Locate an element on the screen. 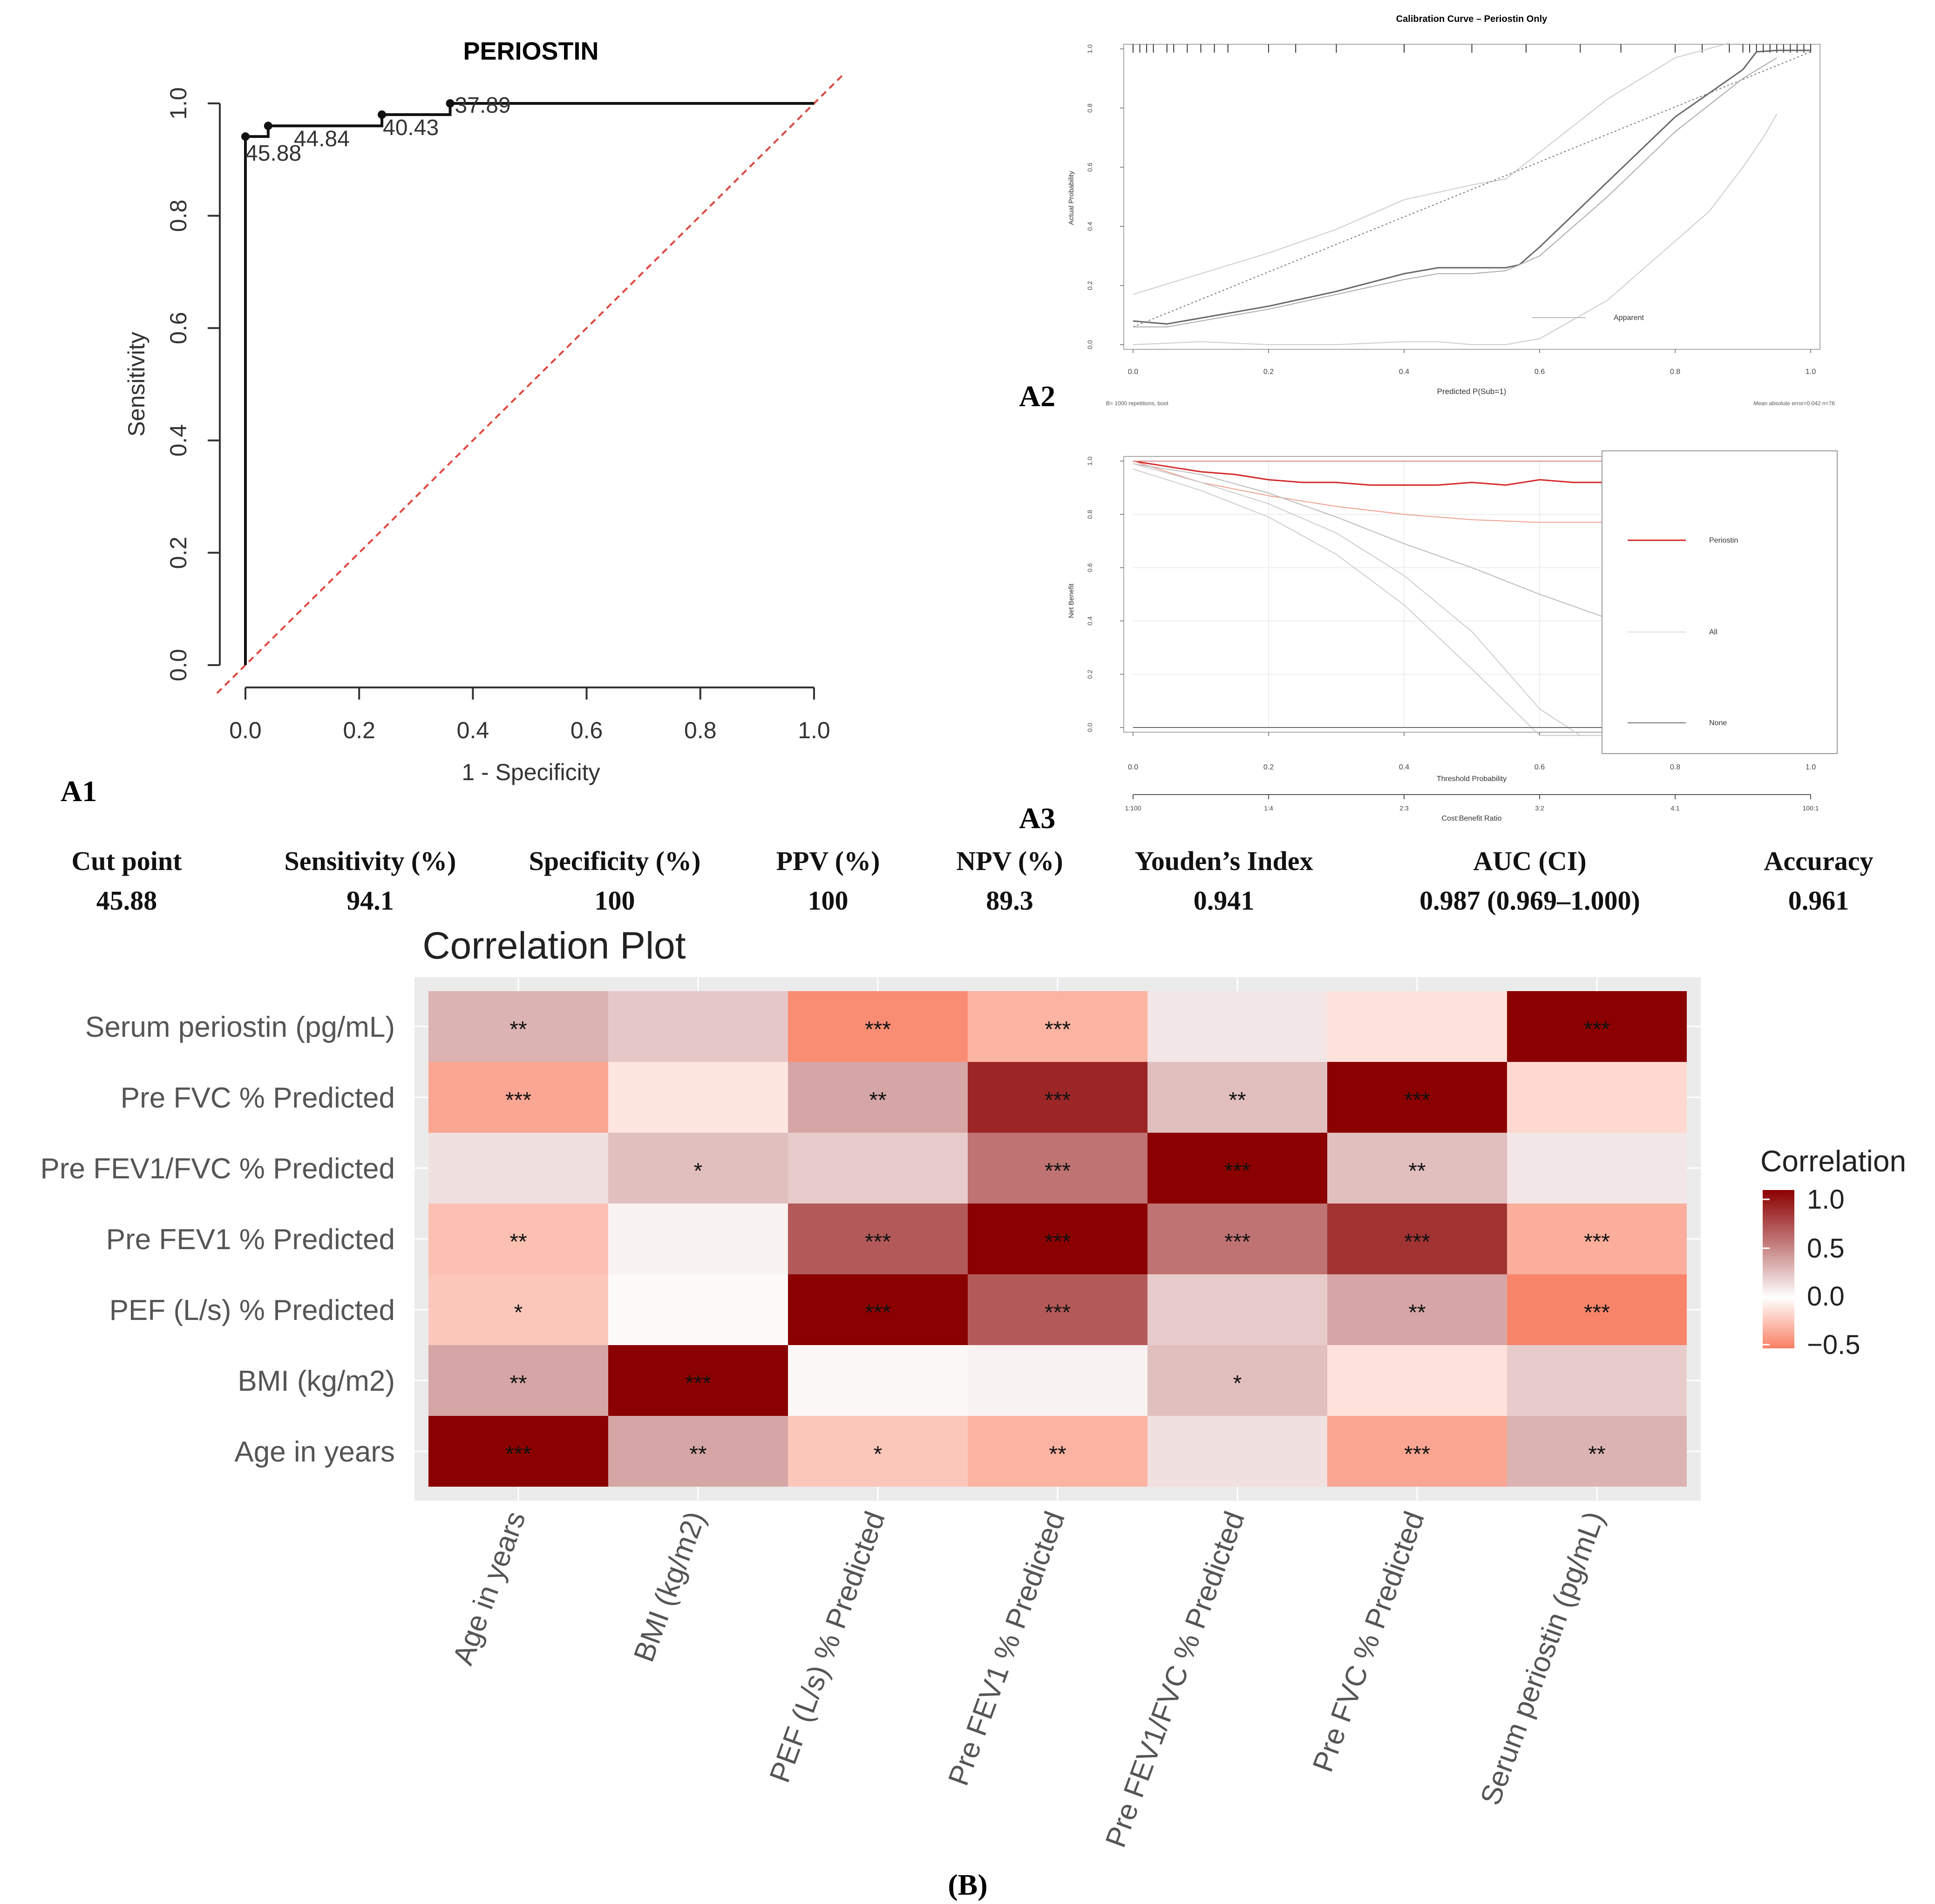  correlation-col-label: Pre FVC % Predicted is located at coordinates (1369, 1641).